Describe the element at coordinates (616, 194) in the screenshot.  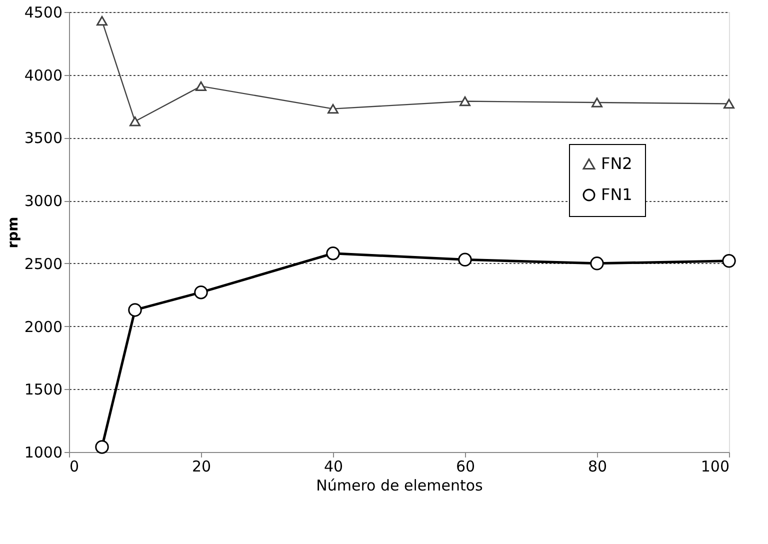
I see `legend-label: FN1` at that location.